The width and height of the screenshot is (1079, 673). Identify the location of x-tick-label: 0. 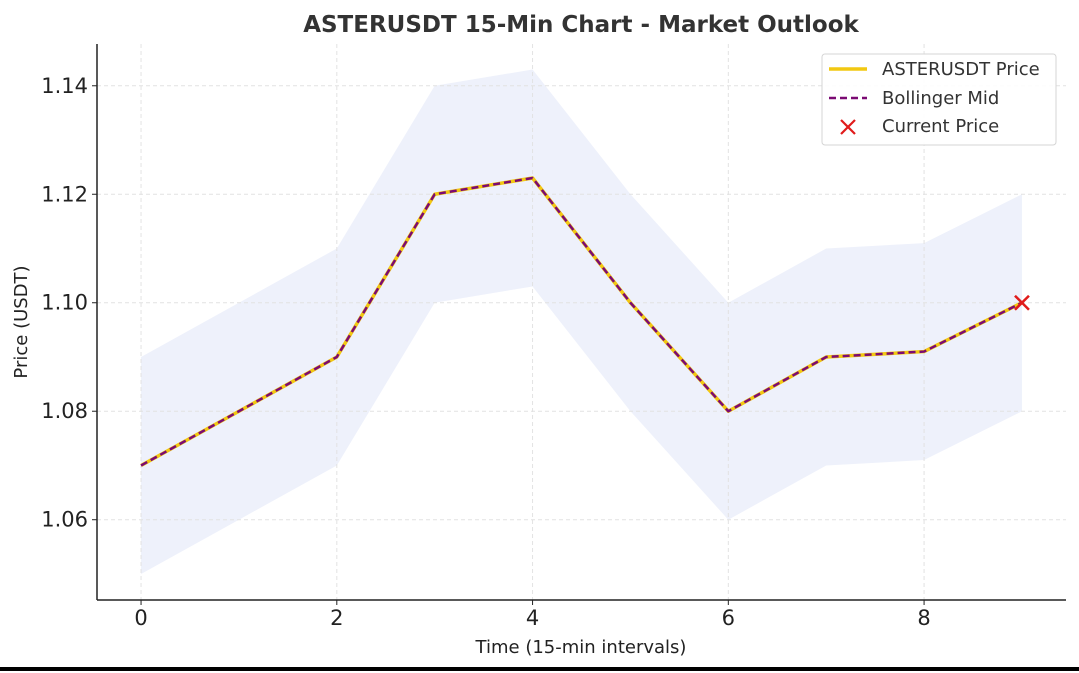
(140, 618).